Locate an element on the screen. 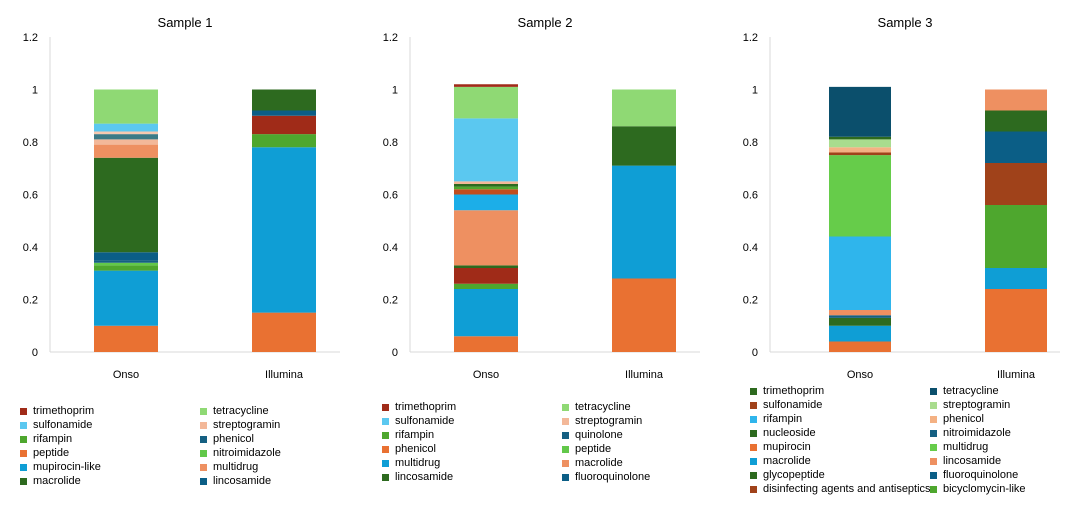 This screenshot has width=1080, height=510. y-tick-label: 0.8 is located at coordinates (390, 143).